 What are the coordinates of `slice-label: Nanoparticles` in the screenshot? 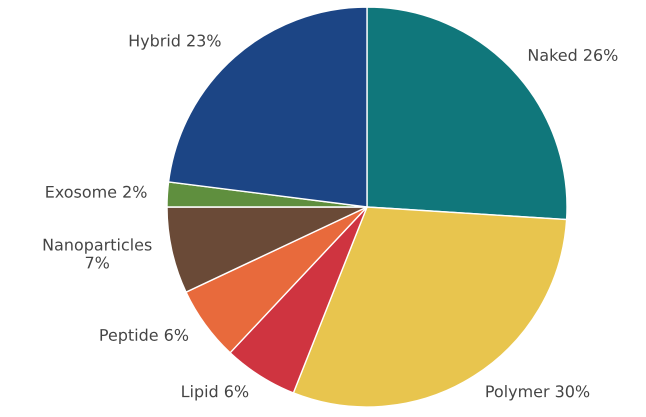 It's located at (98, 246).